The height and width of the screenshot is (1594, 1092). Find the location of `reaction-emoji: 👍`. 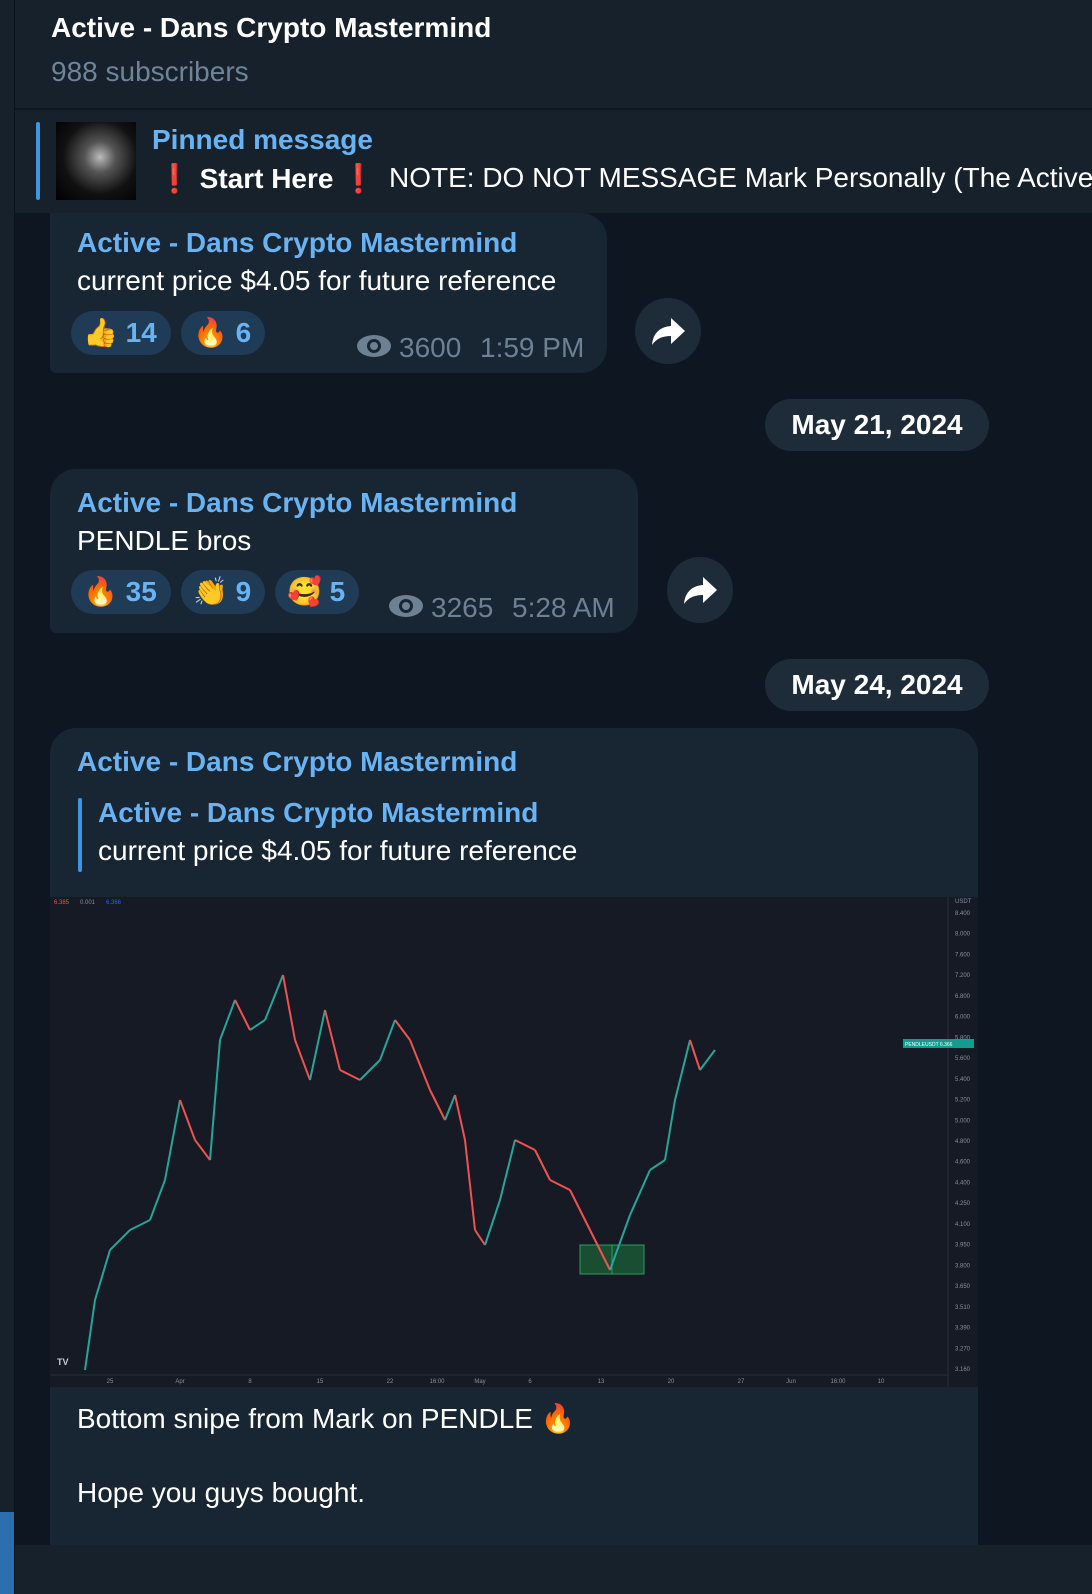

reaction-emoji: 👍 is located at coordinates (100, 332).